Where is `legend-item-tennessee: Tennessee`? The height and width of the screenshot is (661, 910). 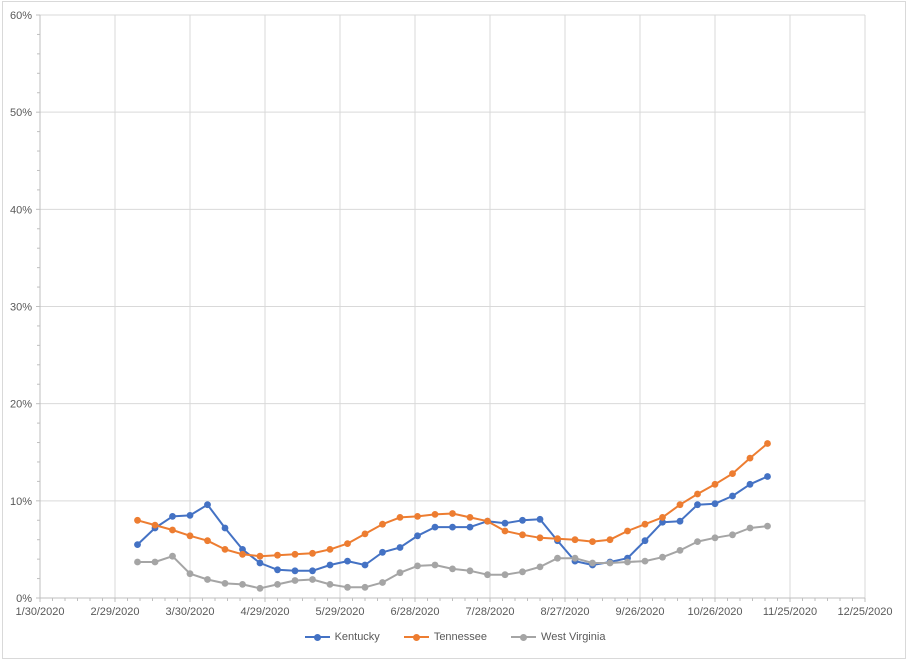
legend-item-tennessee: Tennessee is located at coordinates (445, 637).